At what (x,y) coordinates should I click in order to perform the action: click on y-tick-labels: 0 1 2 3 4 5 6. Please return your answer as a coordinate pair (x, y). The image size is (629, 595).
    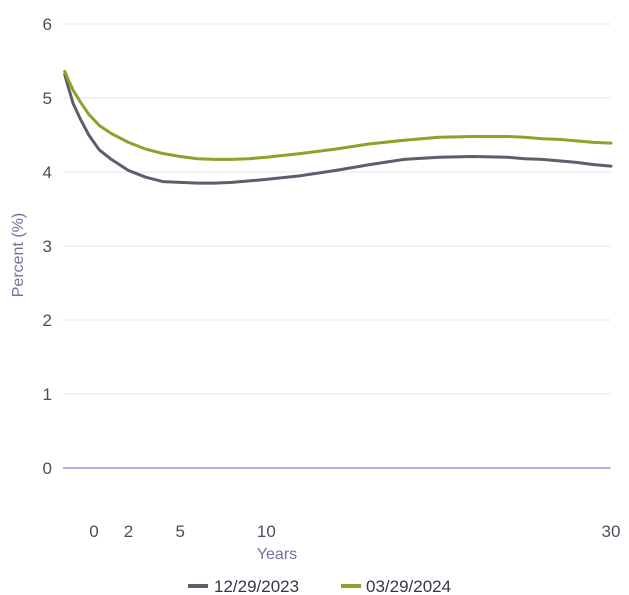
    Looking at the image, I should click on (47, 246).